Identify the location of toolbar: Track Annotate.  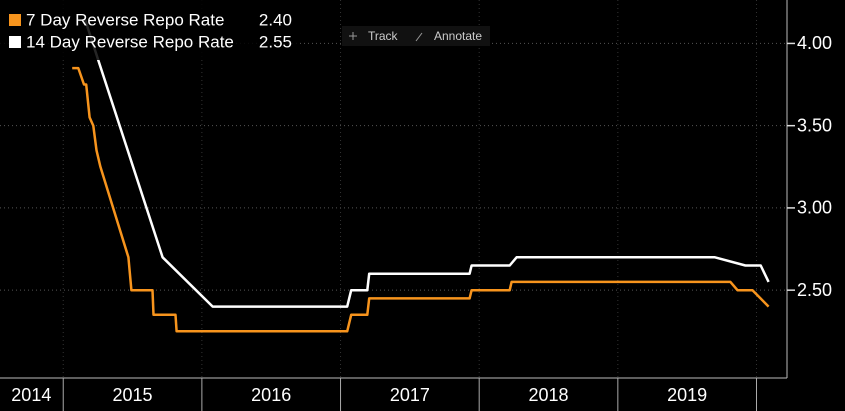
(416, 36).